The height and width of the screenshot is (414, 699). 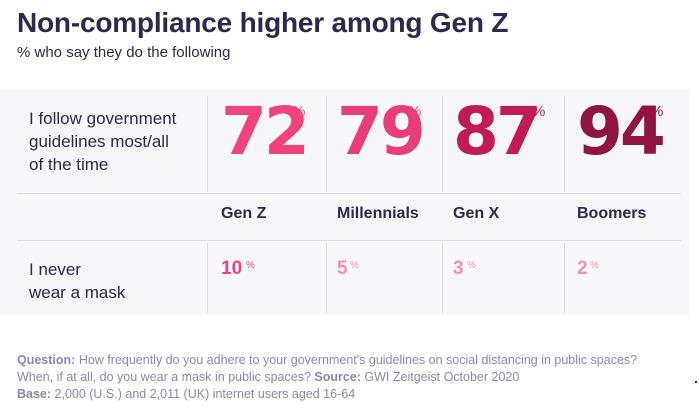 I want to click on row-label-line: wear a mask, so click(x=77, y=292).